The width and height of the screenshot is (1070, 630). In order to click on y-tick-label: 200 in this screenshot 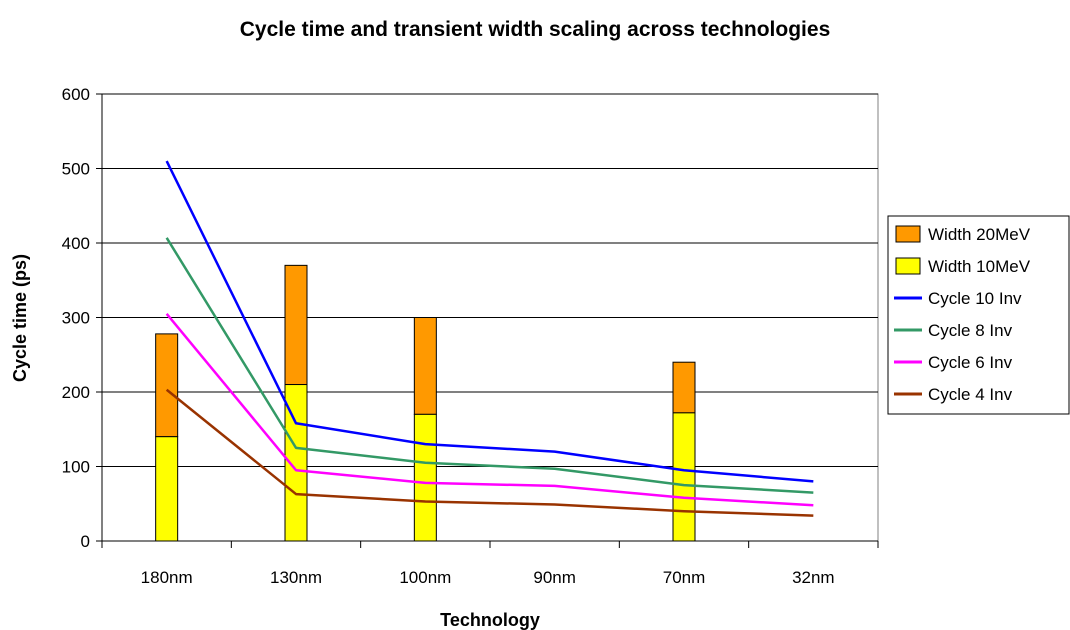, I will do `click(76, 392)`.